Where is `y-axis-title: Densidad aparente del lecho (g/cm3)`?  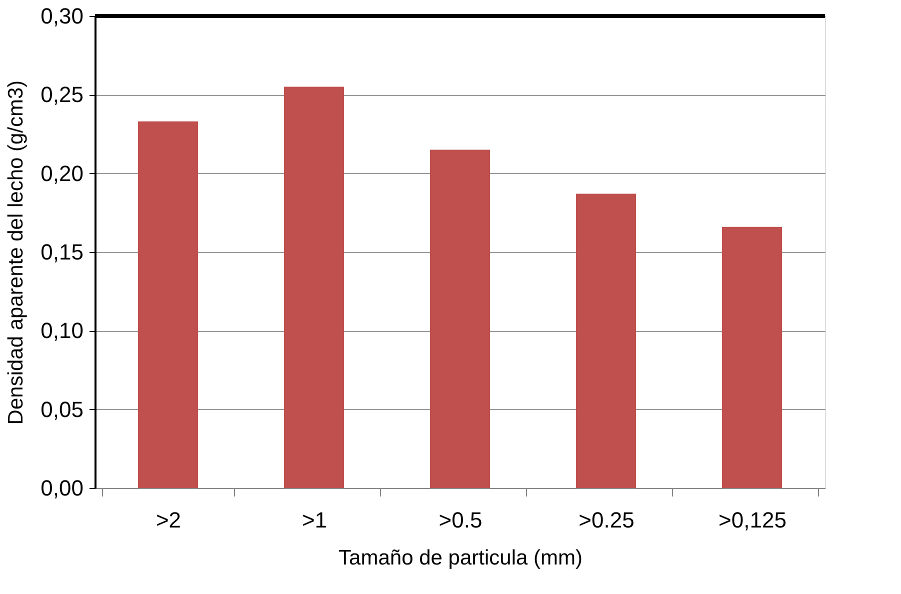
y-axis-title: Densidad aparente del lecho (g/cm3) is located at coordinates (16, 252).